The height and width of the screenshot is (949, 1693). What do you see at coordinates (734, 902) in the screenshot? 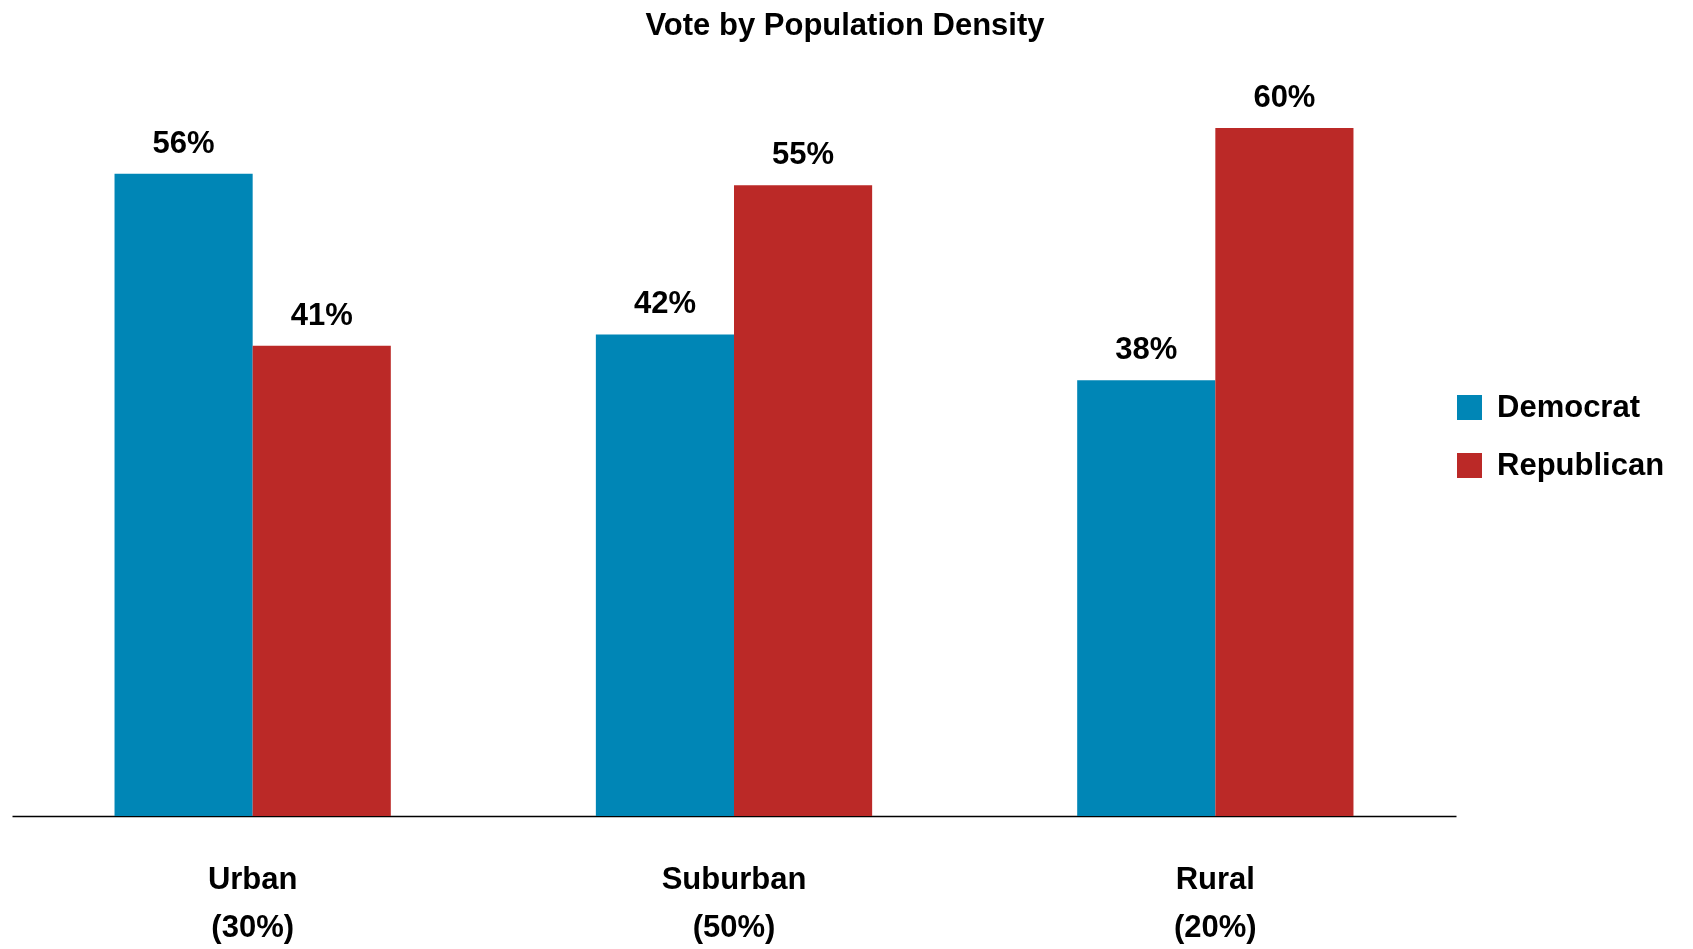
I see `x-tick-label: Suburban (50%)` at bounding box center [734, 902].